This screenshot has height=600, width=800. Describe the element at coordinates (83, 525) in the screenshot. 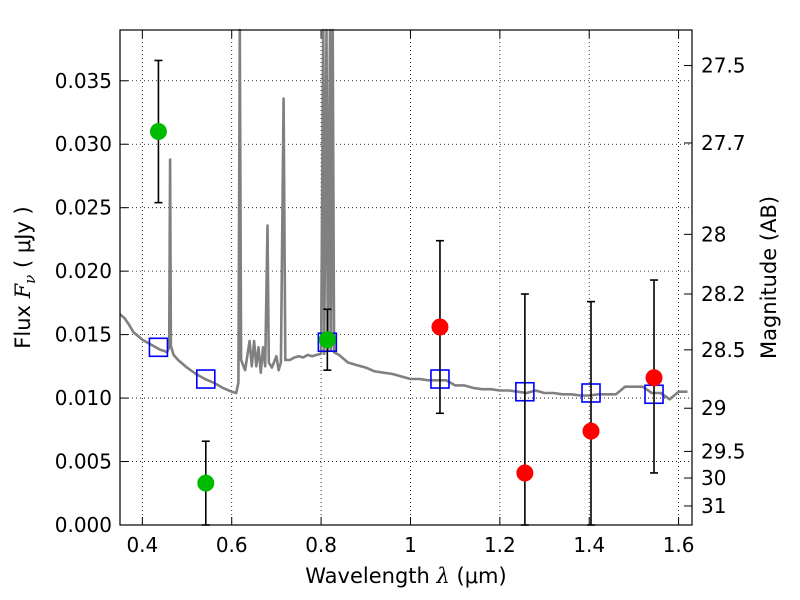

I see `y-tick-label: 0.000` at that location.